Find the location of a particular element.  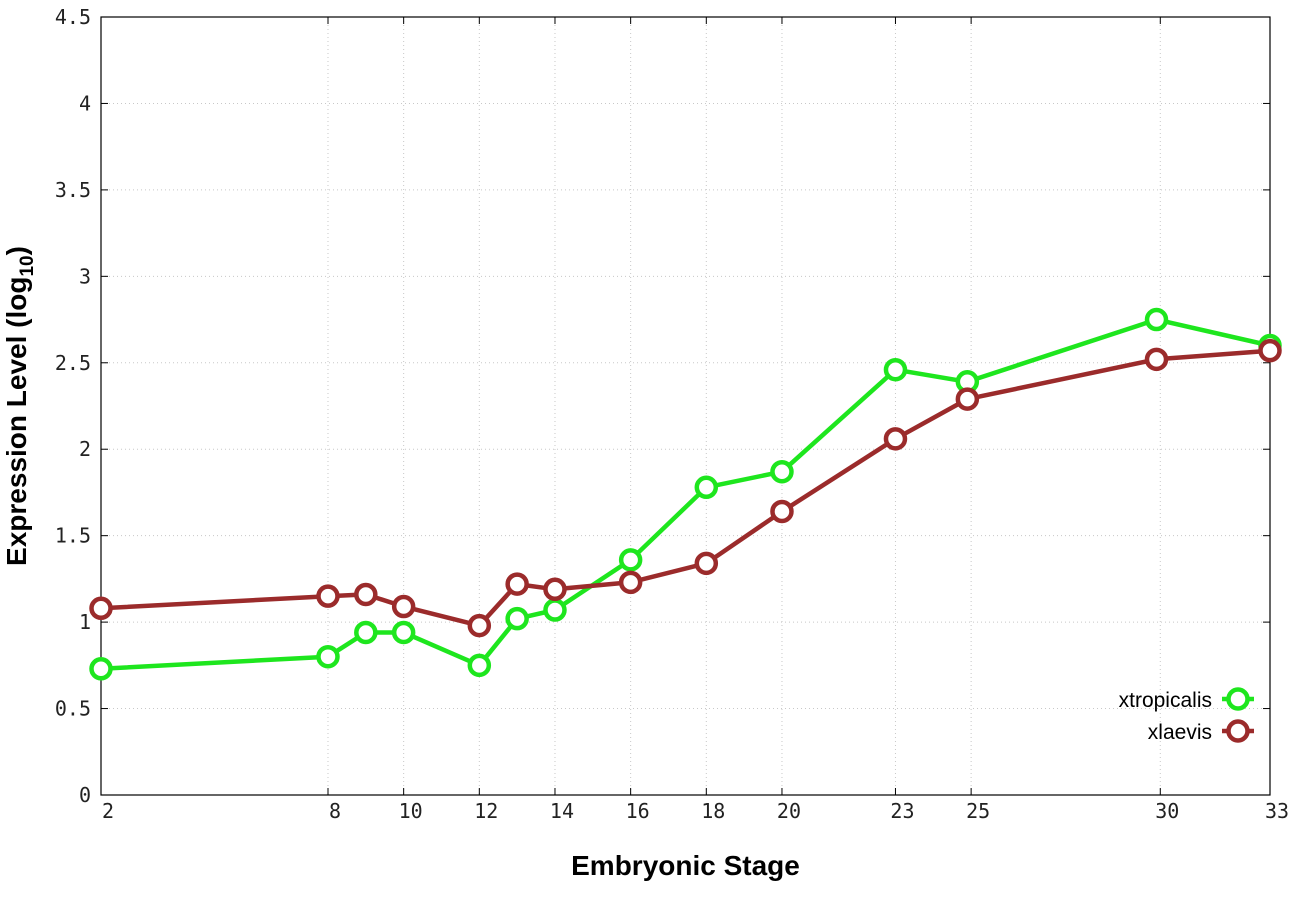

x-tick-label: 14 is located at coordinates (562, 811).